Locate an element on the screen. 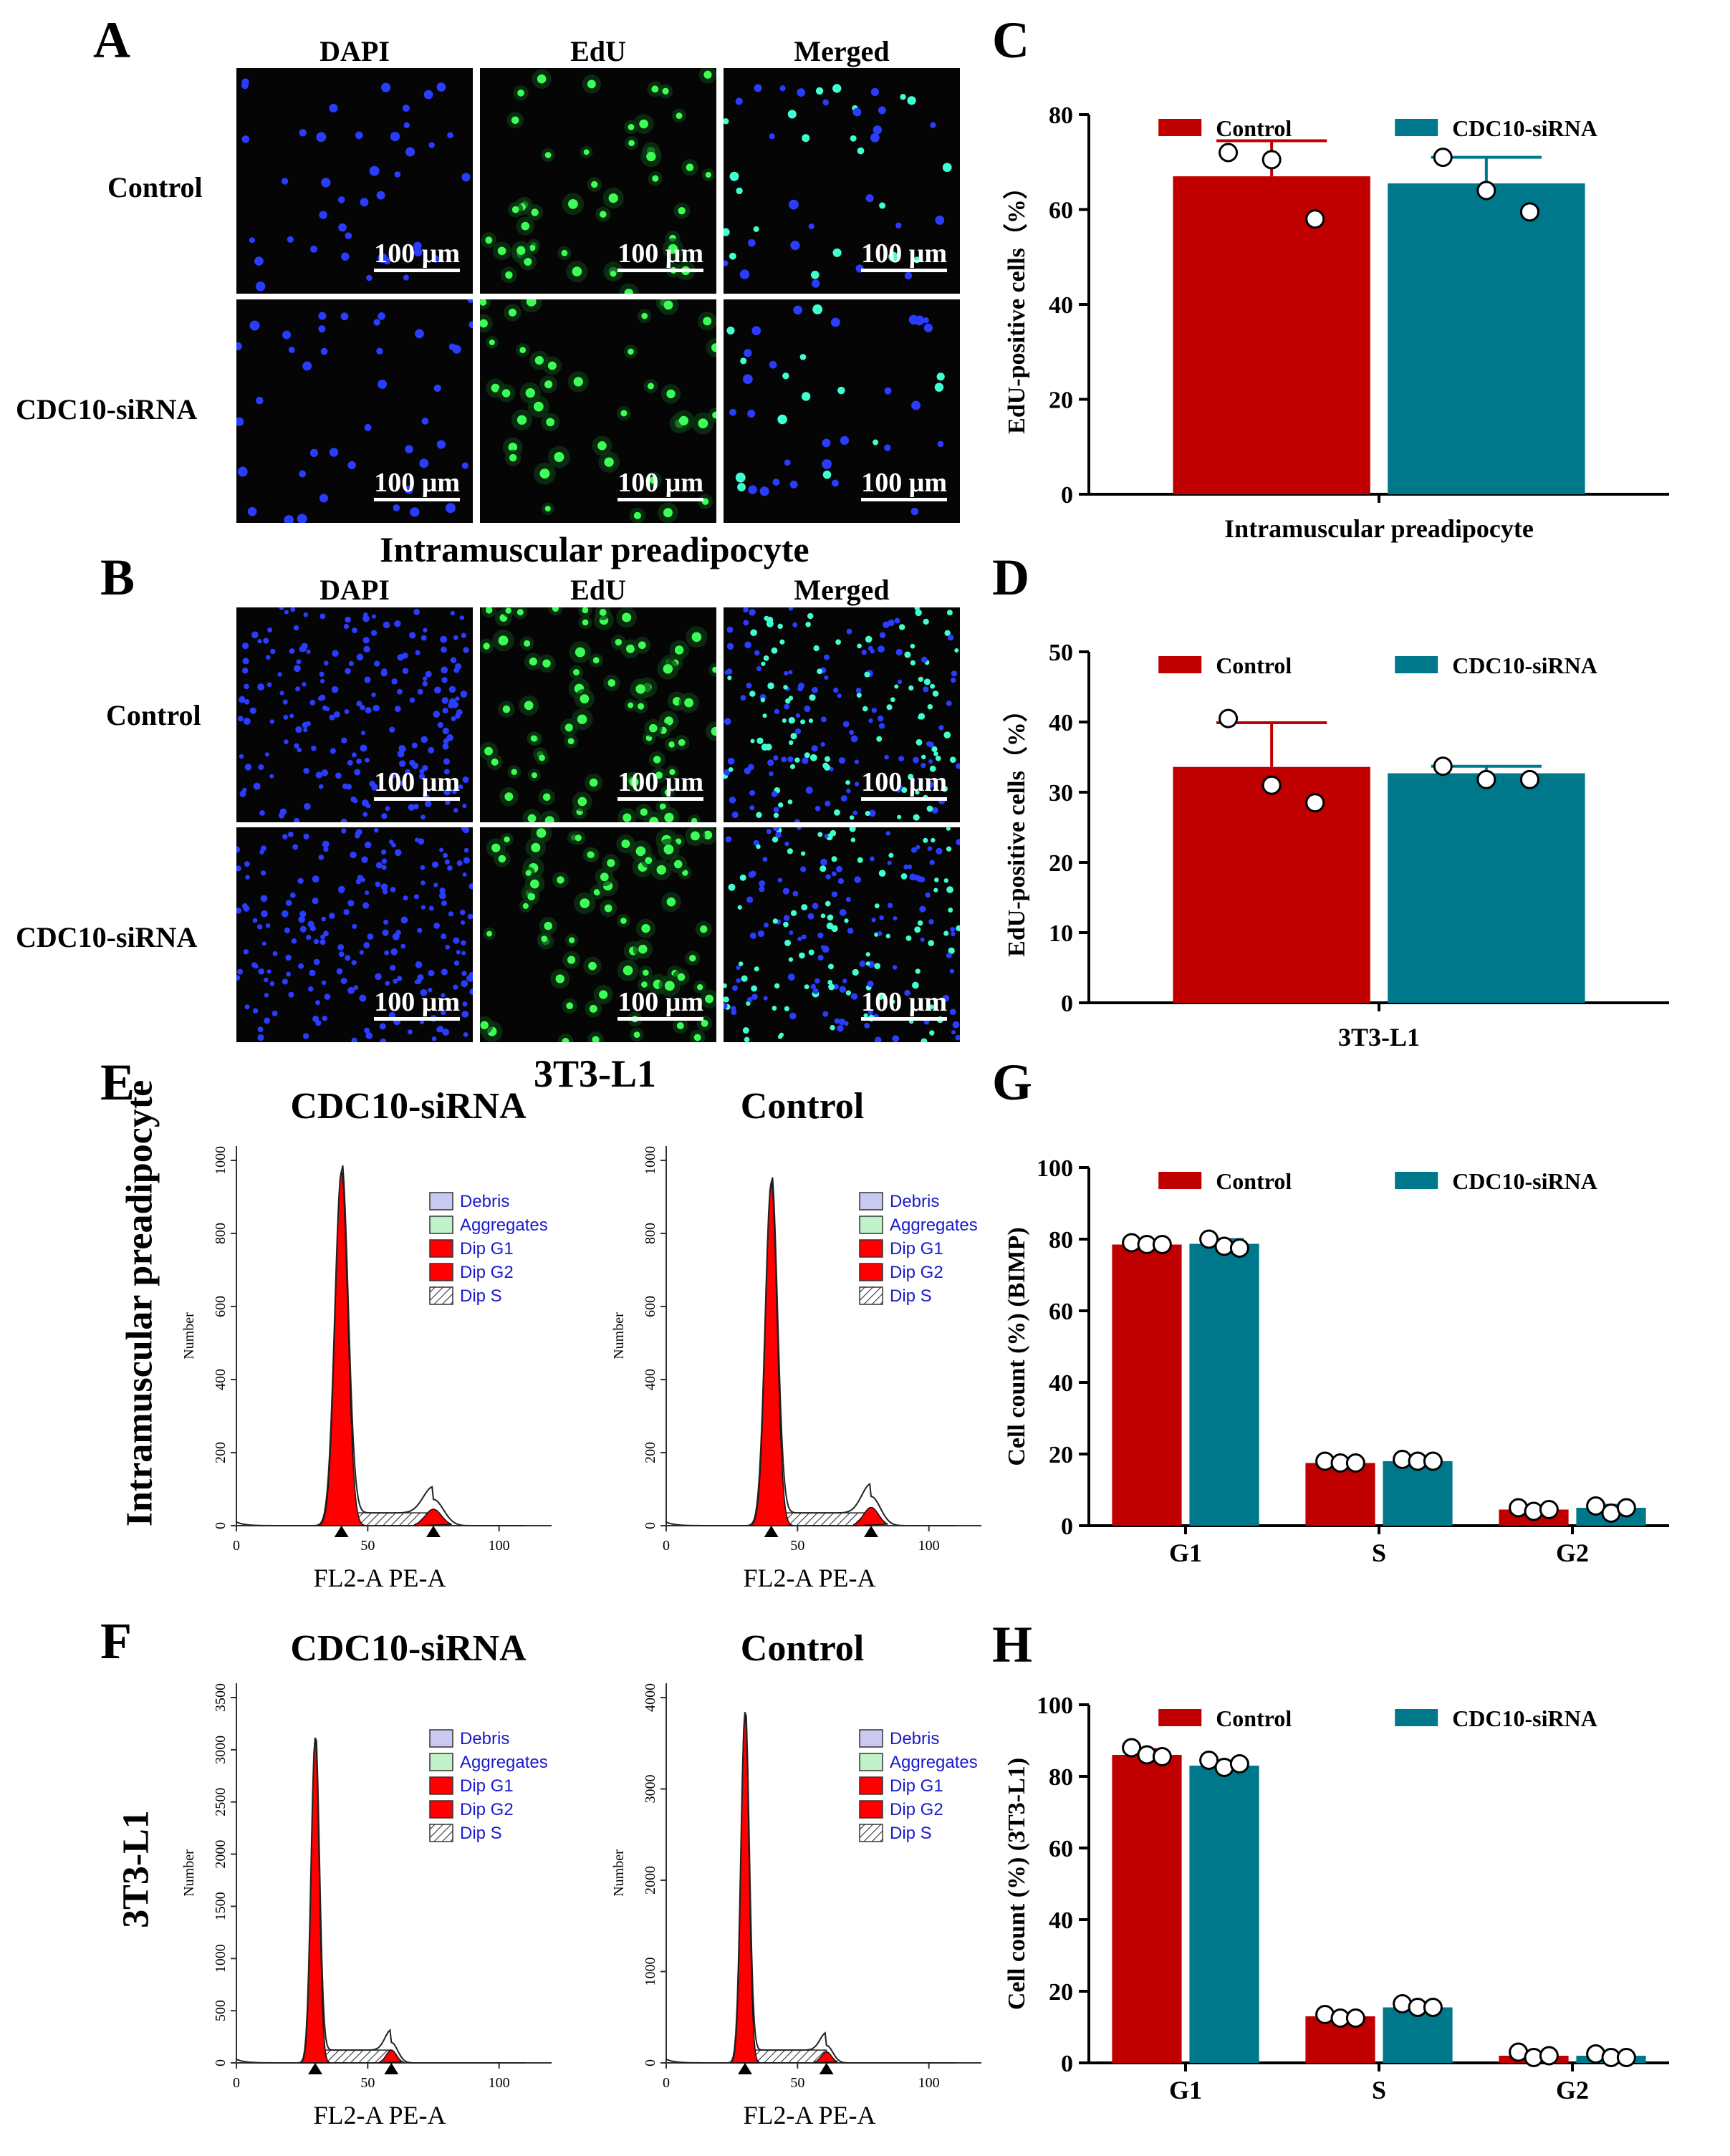 The width and height of the screenshot is (1730, 2156). cytoplasm is located at coordinates (628, 288).